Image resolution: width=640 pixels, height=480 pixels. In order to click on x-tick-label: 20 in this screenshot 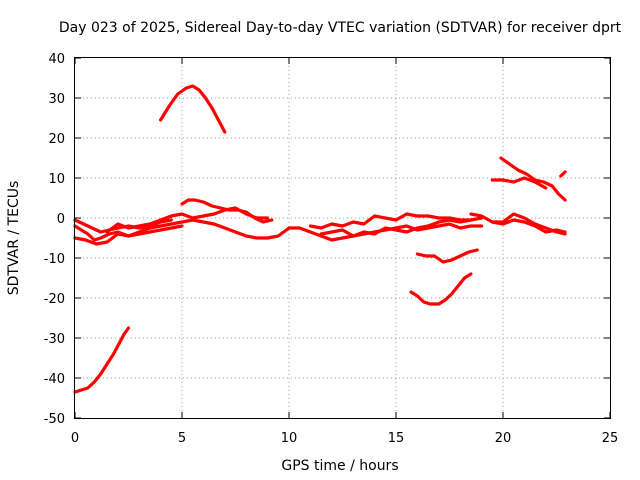, I will do `click(503, 438)`.